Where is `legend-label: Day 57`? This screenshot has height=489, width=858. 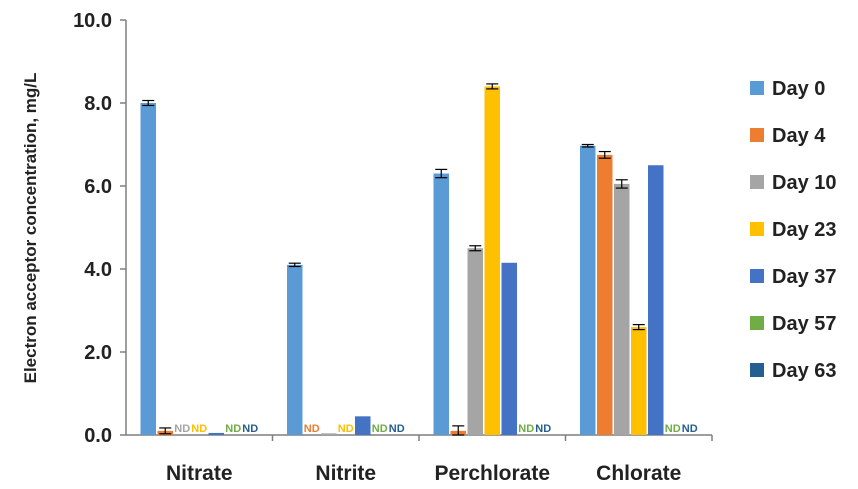
legend-label: Day 57 is located at coordinates (804, 324).